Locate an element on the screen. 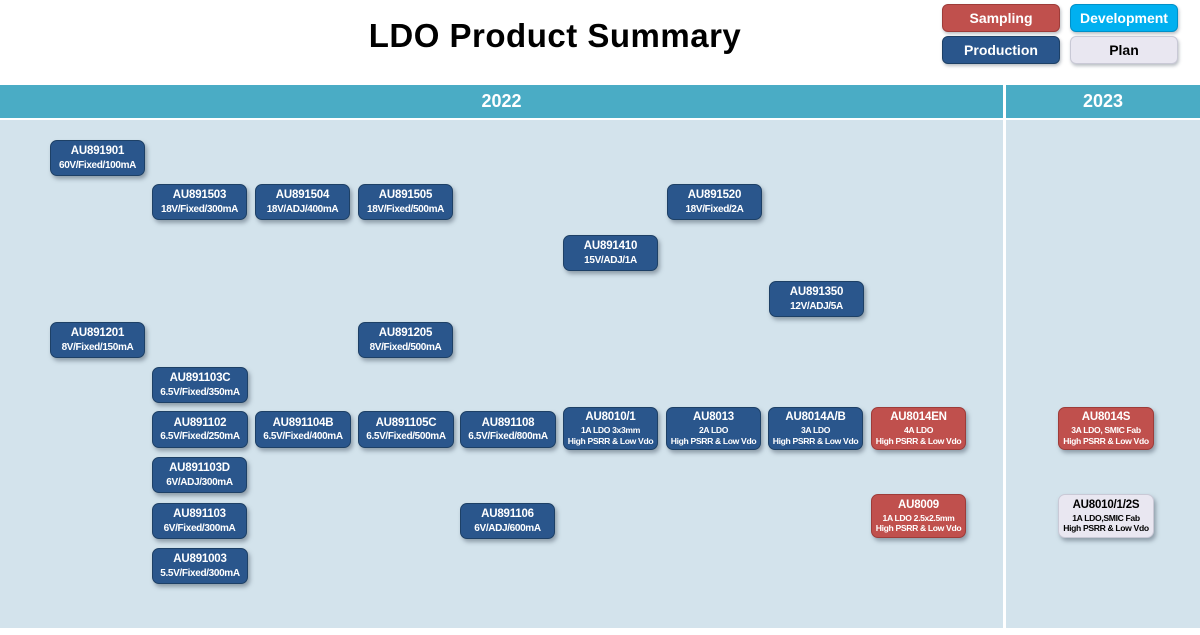 The width and height of the screenshot is (1200, 635). column-divider is located at coordinates (1004, 373).